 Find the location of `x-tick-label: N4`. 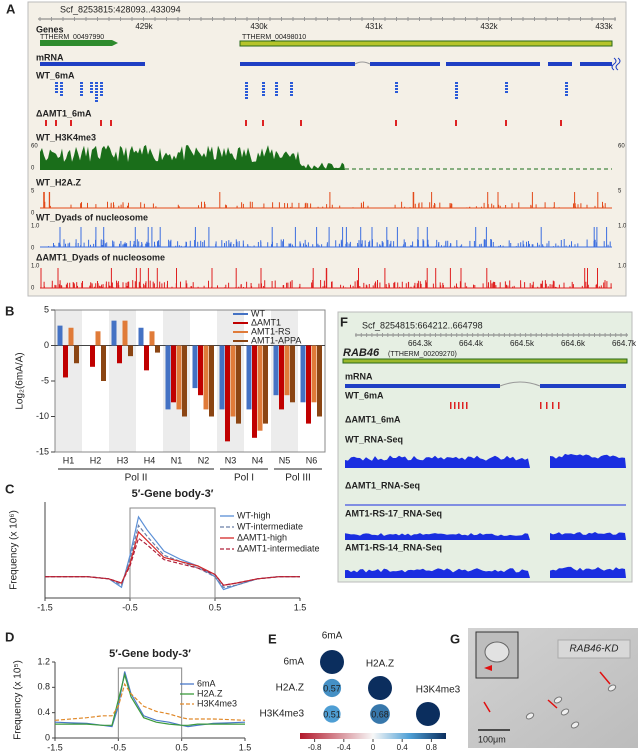

x-tick-label: N4 is located at coordinates (258, 460).